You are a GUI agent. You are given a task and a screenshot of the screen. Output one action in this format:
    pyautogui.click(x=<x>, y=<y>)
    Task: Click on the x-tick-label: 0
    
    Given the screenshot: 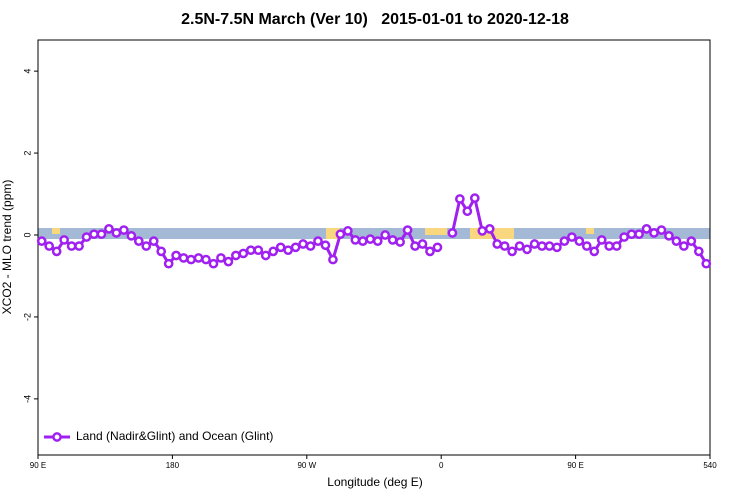 What is the action you would take?
    pyautogui.click(x=441, y=465)
    